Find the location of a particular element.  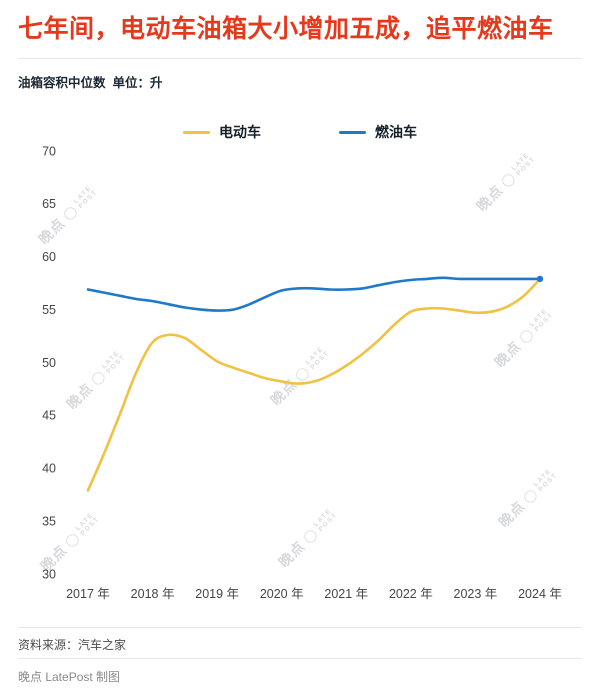

legend-label-fuel: 燃油车 is located at coordinates (396, 132).